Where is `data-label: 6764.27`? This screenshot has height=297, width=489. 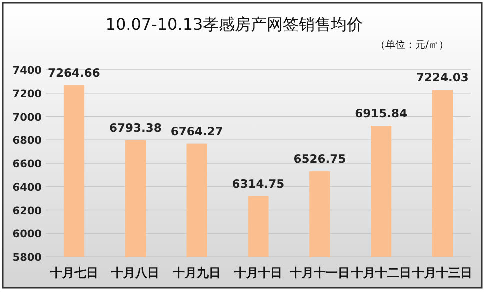
data-label: 6764.27 is located at coordinates (197, 131).